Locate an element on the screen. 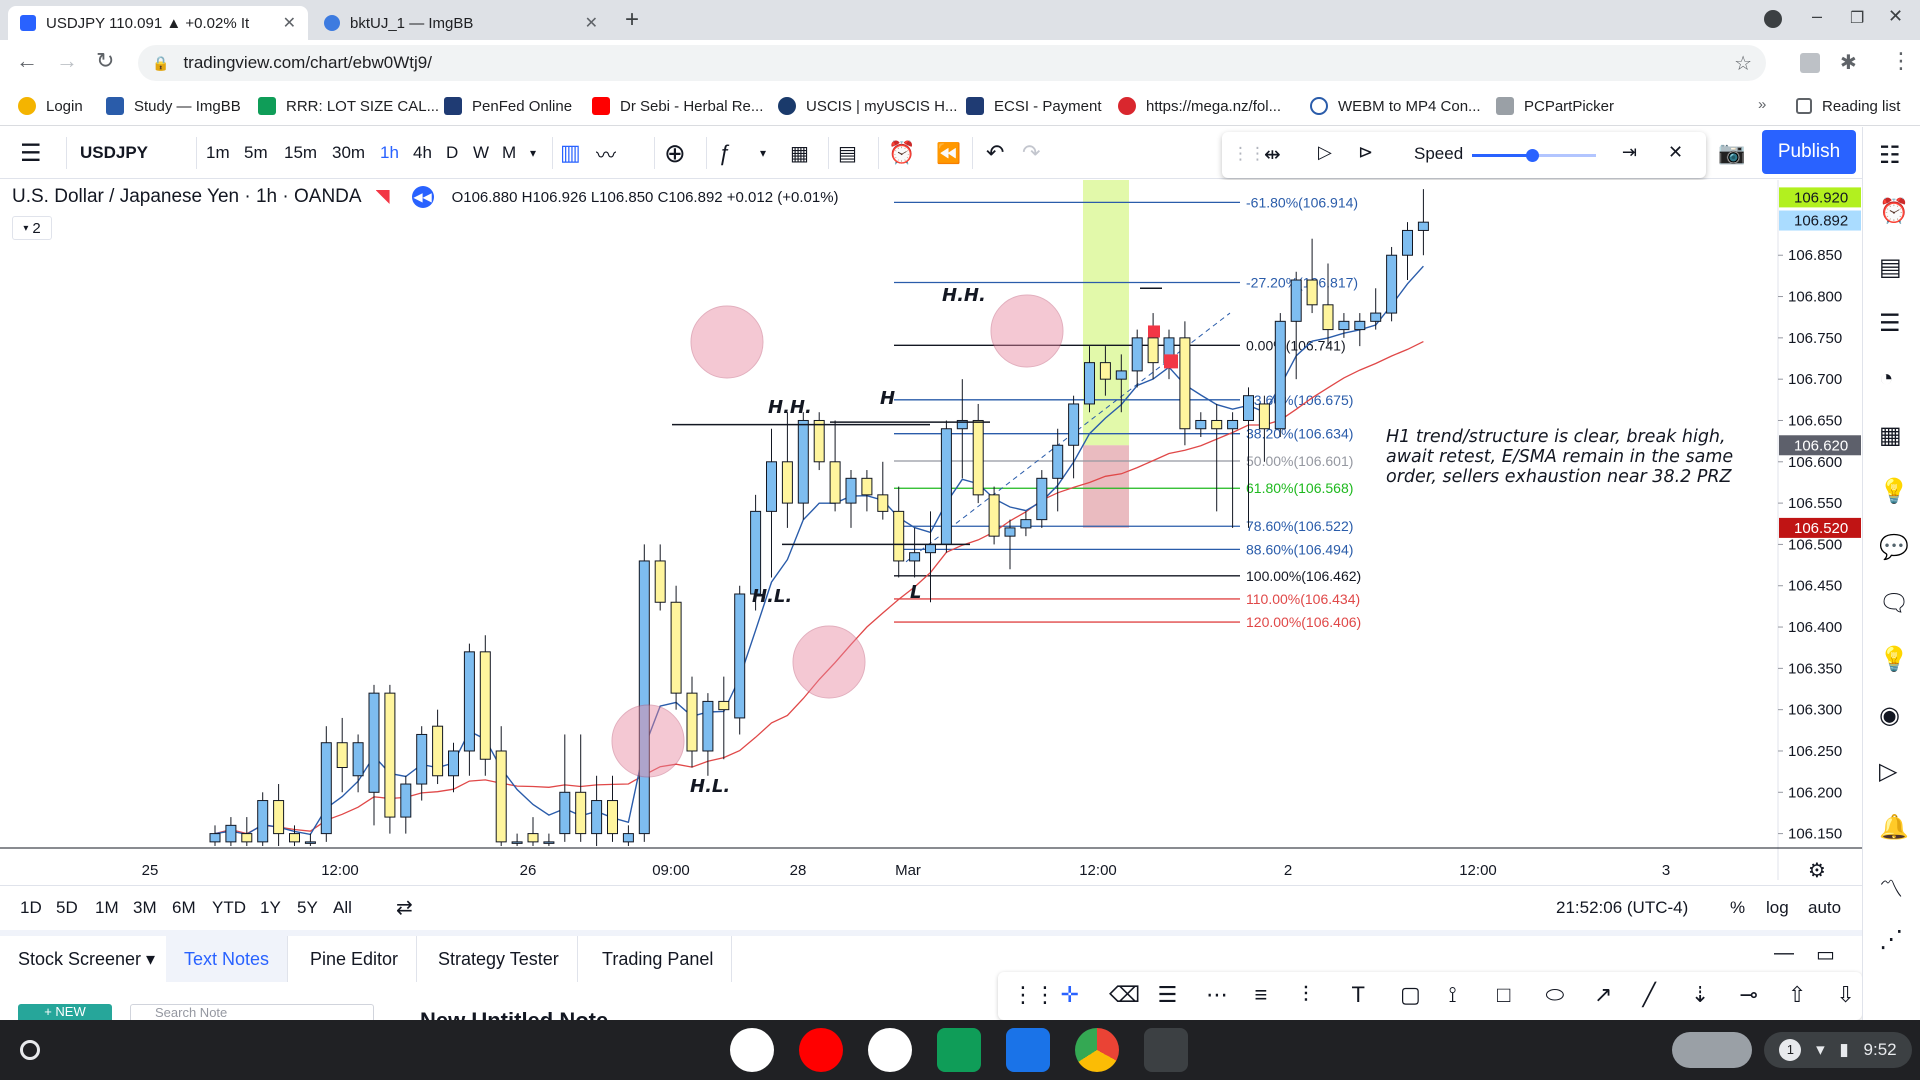  watchlist-icon: ☷ is located at coordinates (1890, 155).